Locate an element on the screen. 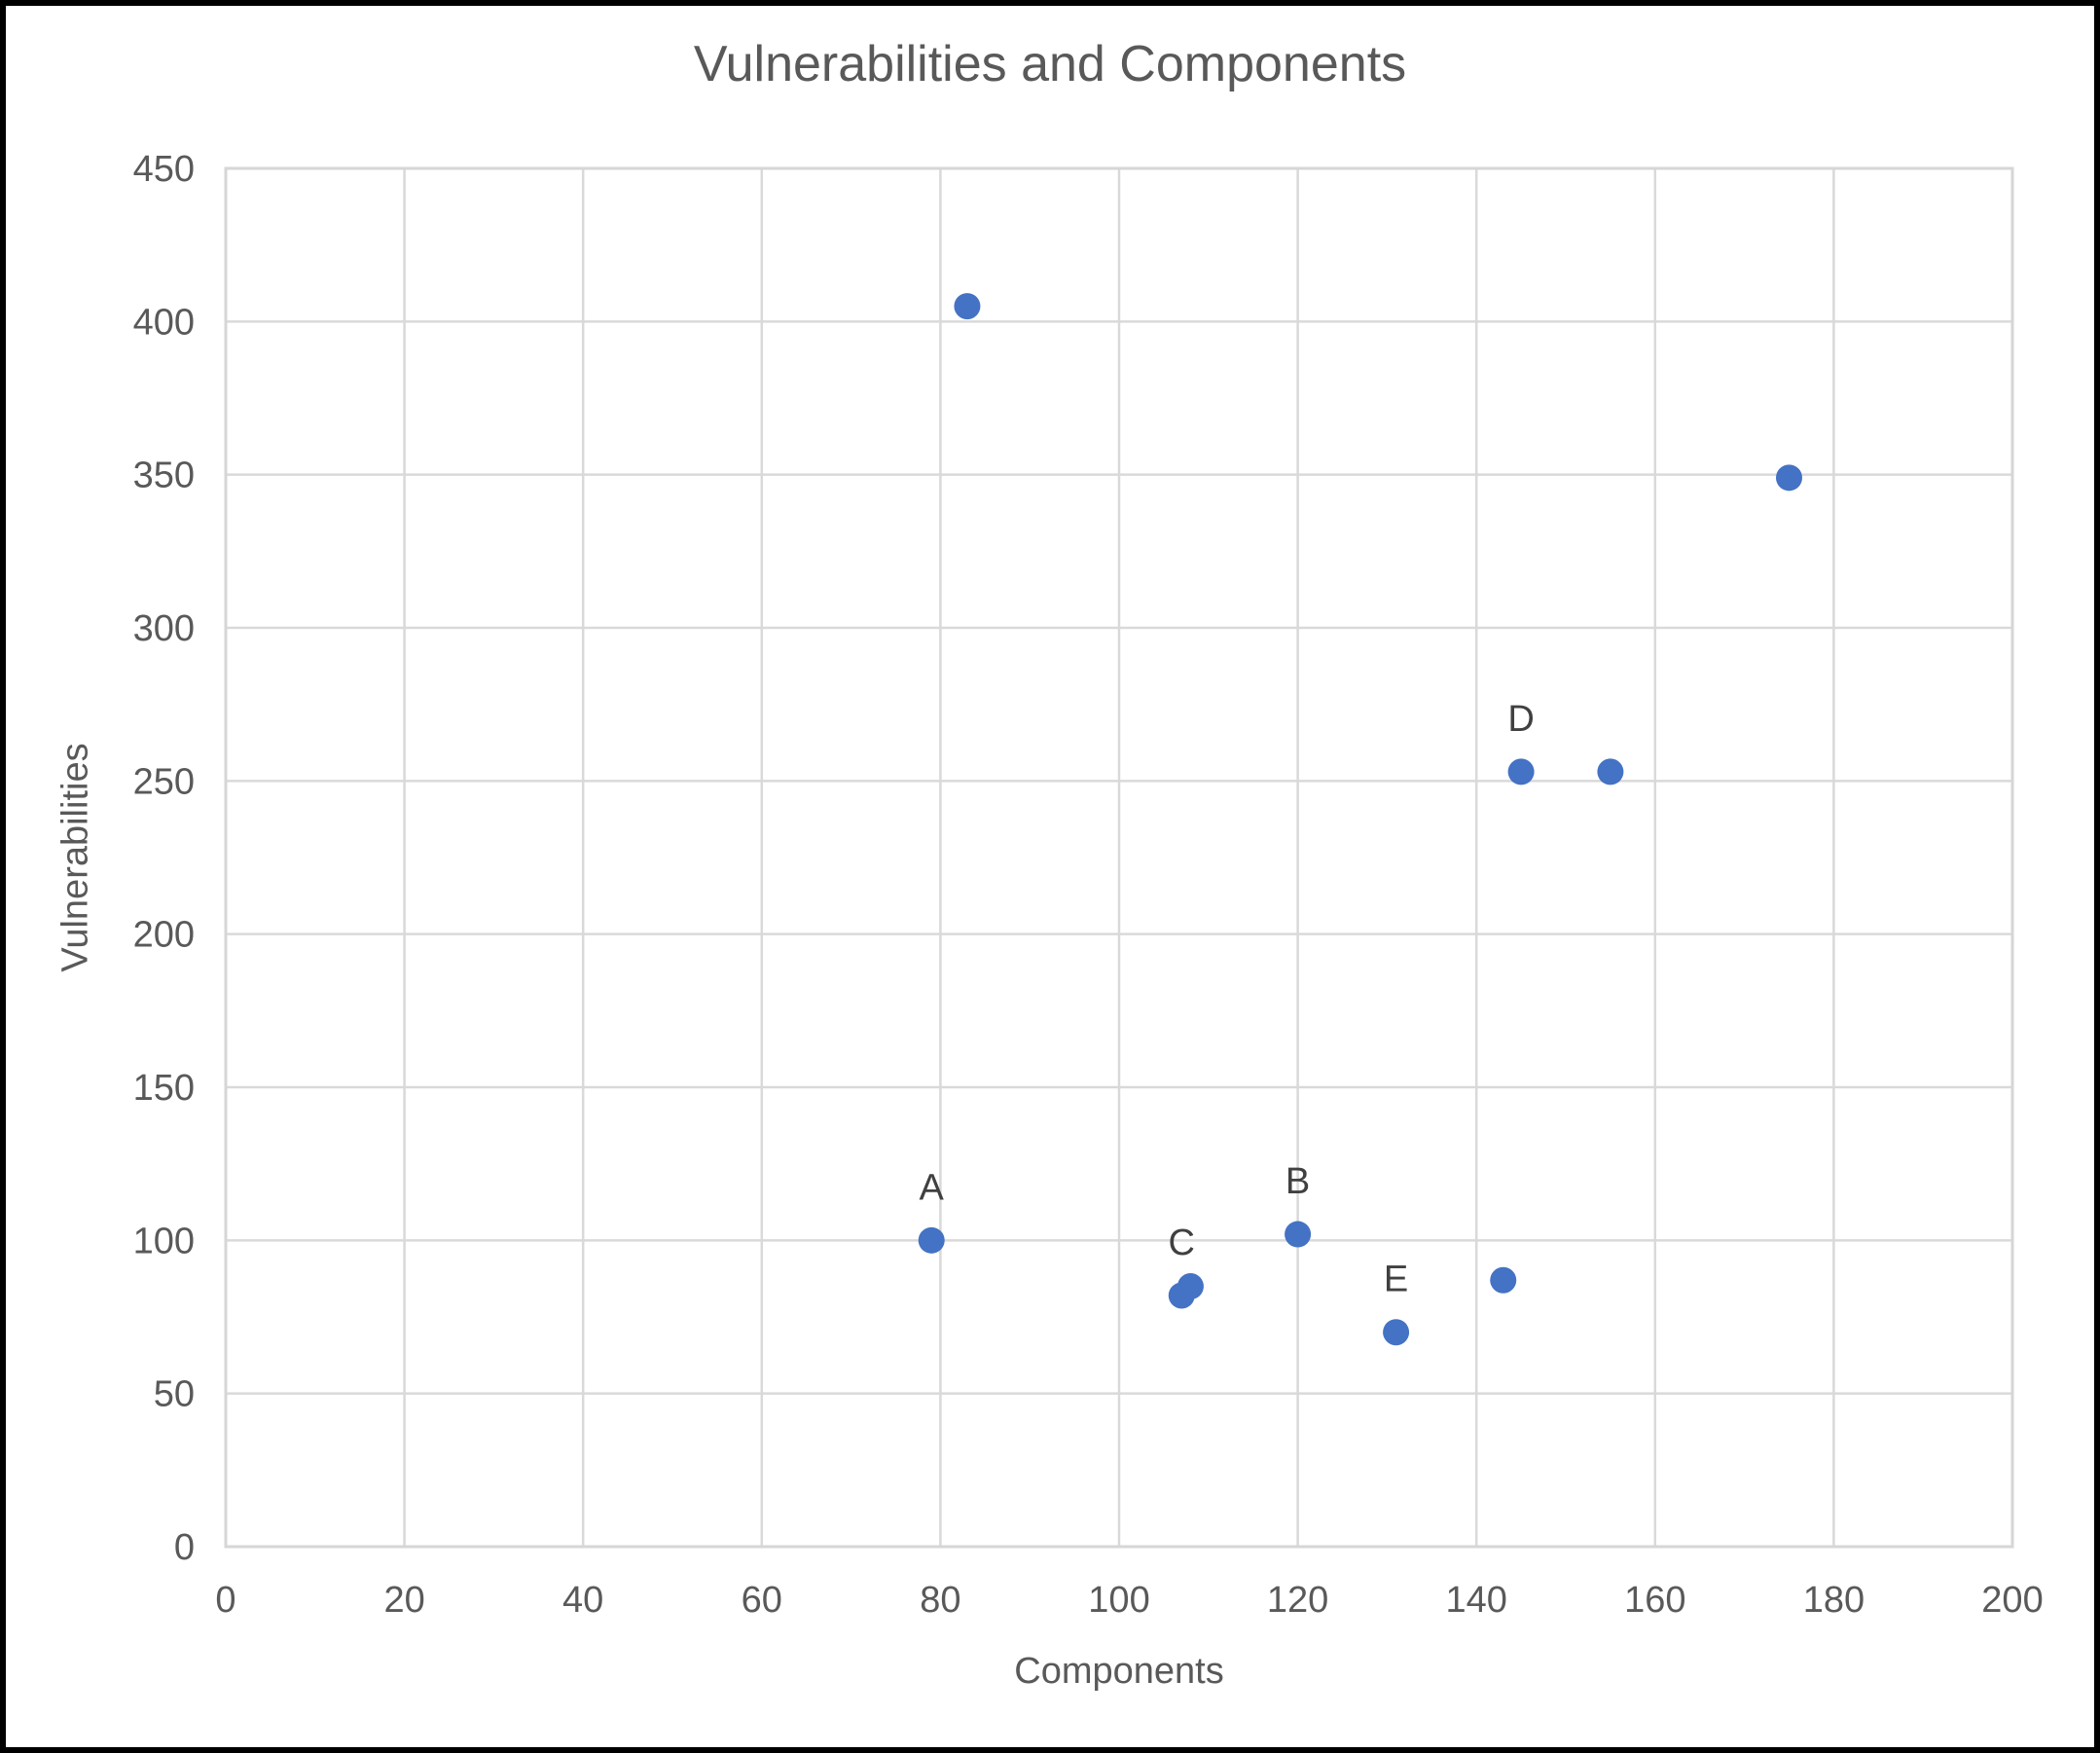 Image resolution: width=2100 pixels, height=1753 pixels. data-point-label: C is located at coordinates (1182, 1243).